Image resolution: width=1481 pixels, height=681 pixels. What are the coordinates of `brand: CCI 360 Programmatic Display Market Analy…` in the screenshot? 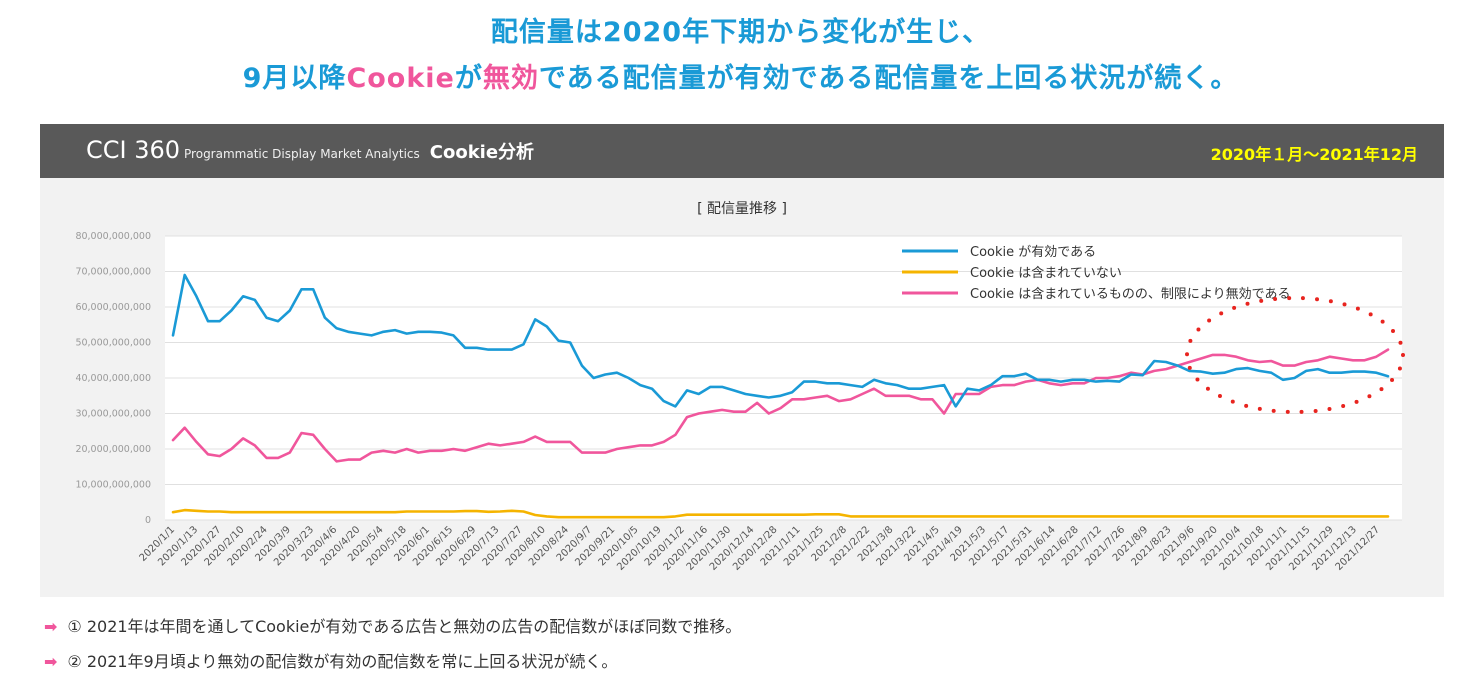 It's located at (310, 150).